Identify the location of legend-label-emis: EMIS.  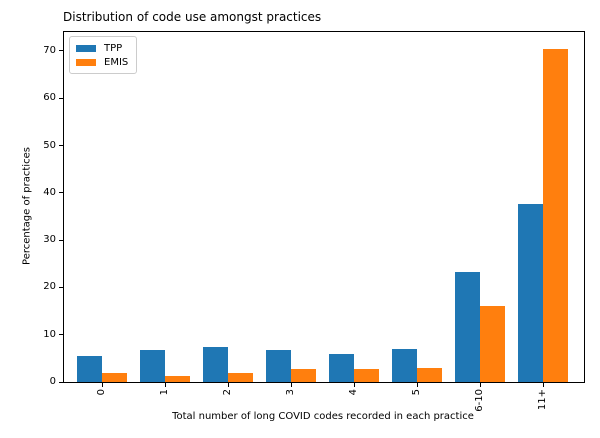
(116, 62).